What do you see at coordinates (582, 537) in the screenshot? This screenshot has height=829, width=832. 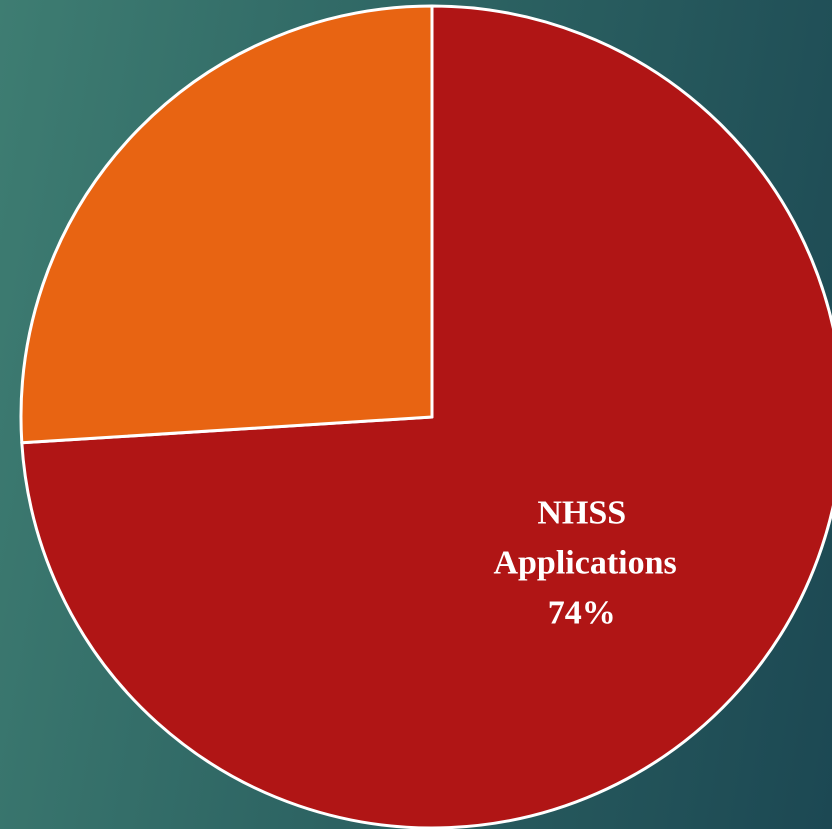 I see `slice-label: NHSS Applications` at bounding box center [582, 537].